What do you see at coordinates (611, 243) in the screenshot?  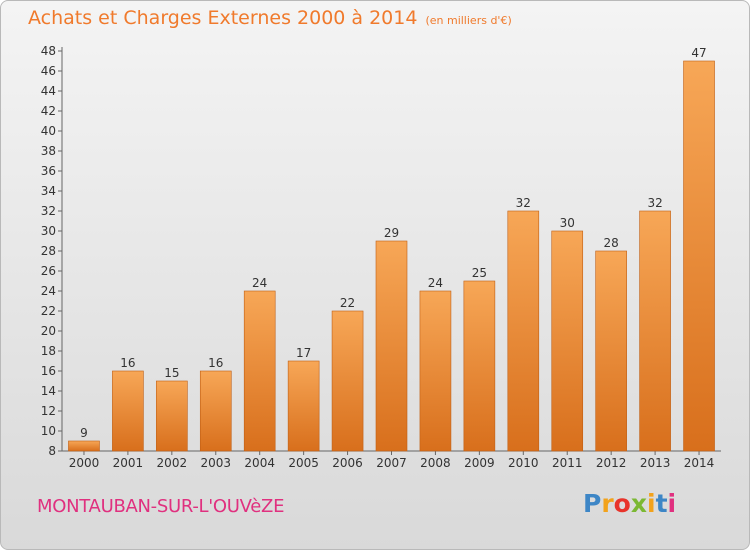 I see `data-label: 28` at bounding box center [611, 243].